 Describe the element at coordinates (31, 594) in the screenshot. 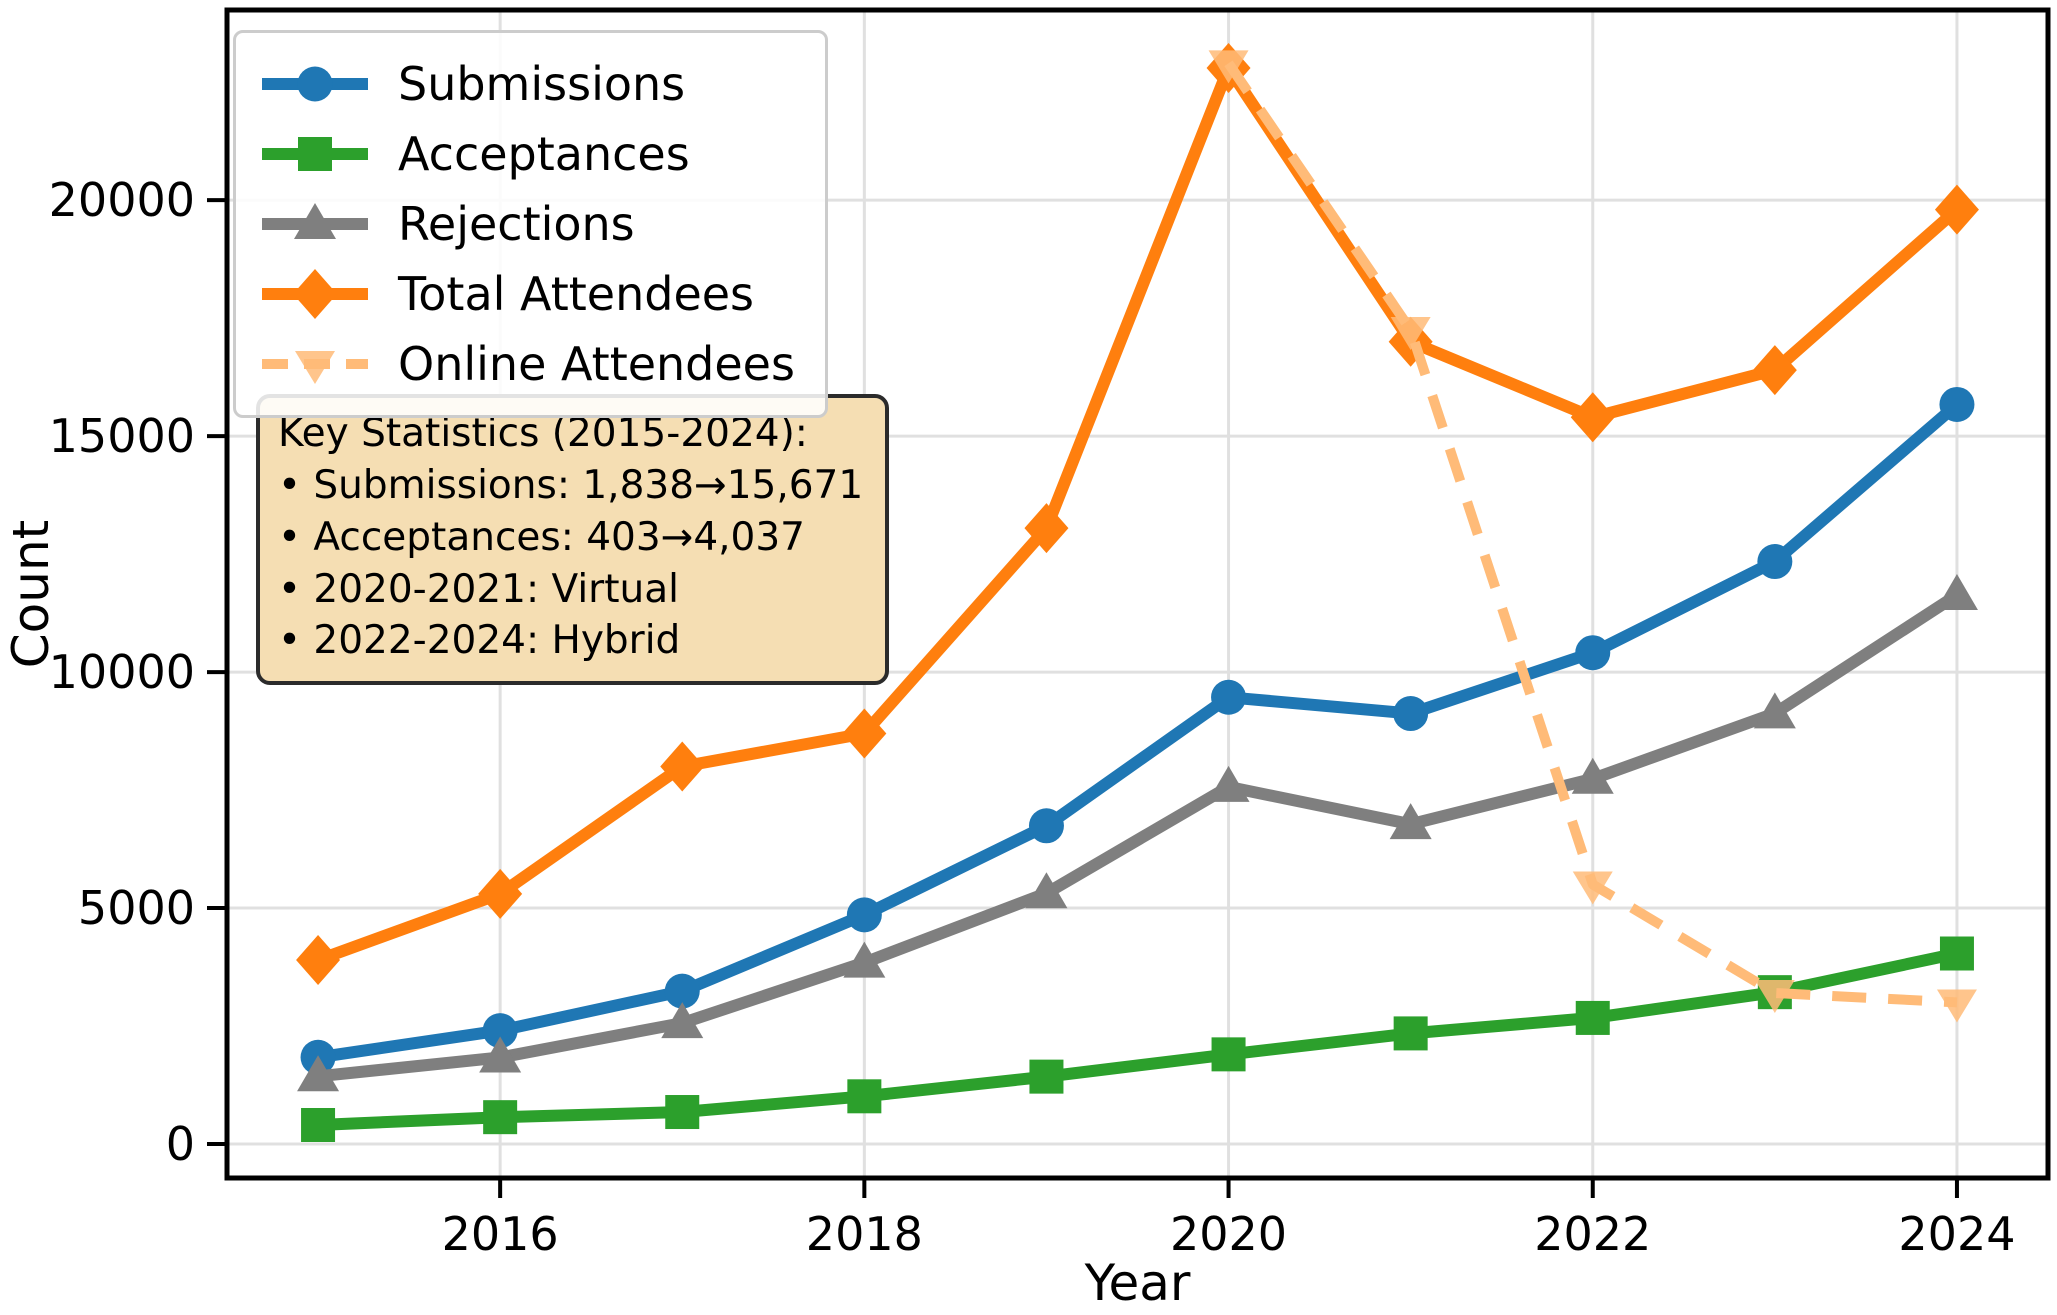

I see `y-axis-label: Count` at that location.